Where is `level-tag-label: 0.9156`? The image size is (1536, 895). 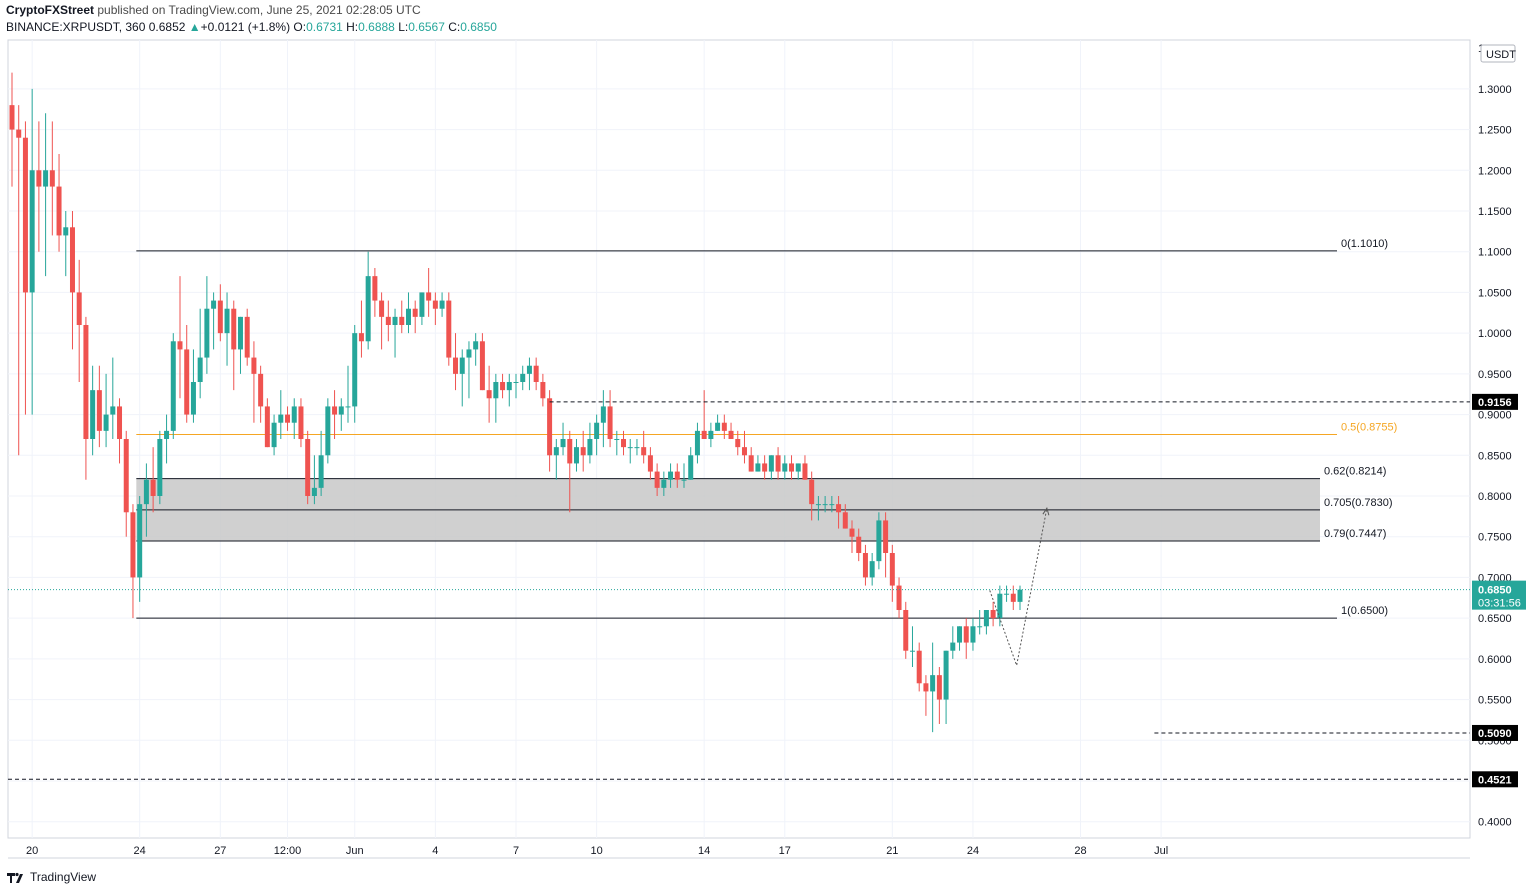 level-tag-label: 0.9156 is located at coordinates (1495, 403).